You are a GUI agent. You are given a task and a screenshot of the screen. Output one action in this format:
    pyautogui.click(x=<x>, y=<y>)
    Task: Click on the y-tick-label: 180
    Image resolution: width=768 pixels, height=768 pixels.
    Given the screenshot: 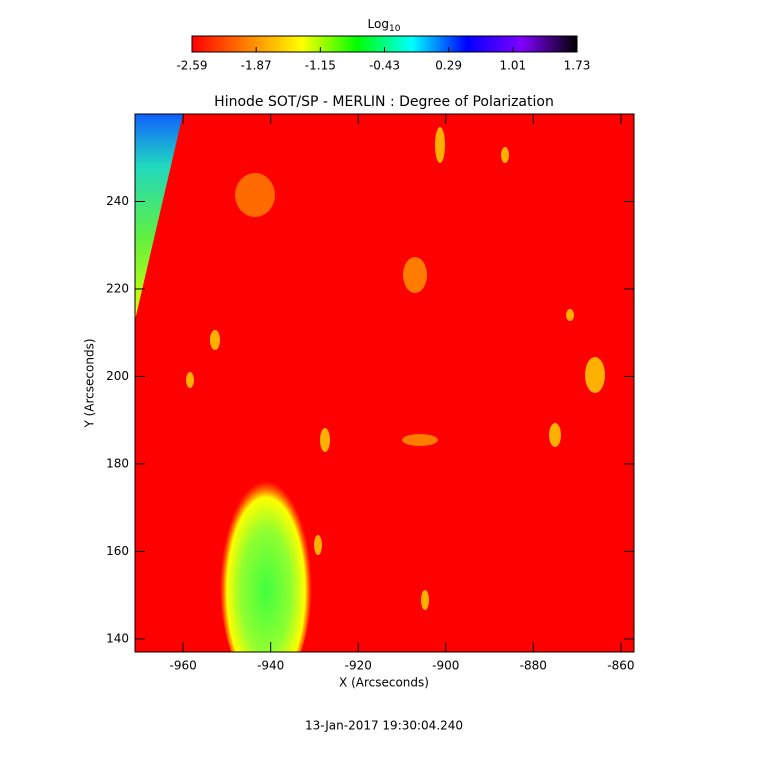 What is the action you would take?
    pyautogui.click(x=117, y=463)
    